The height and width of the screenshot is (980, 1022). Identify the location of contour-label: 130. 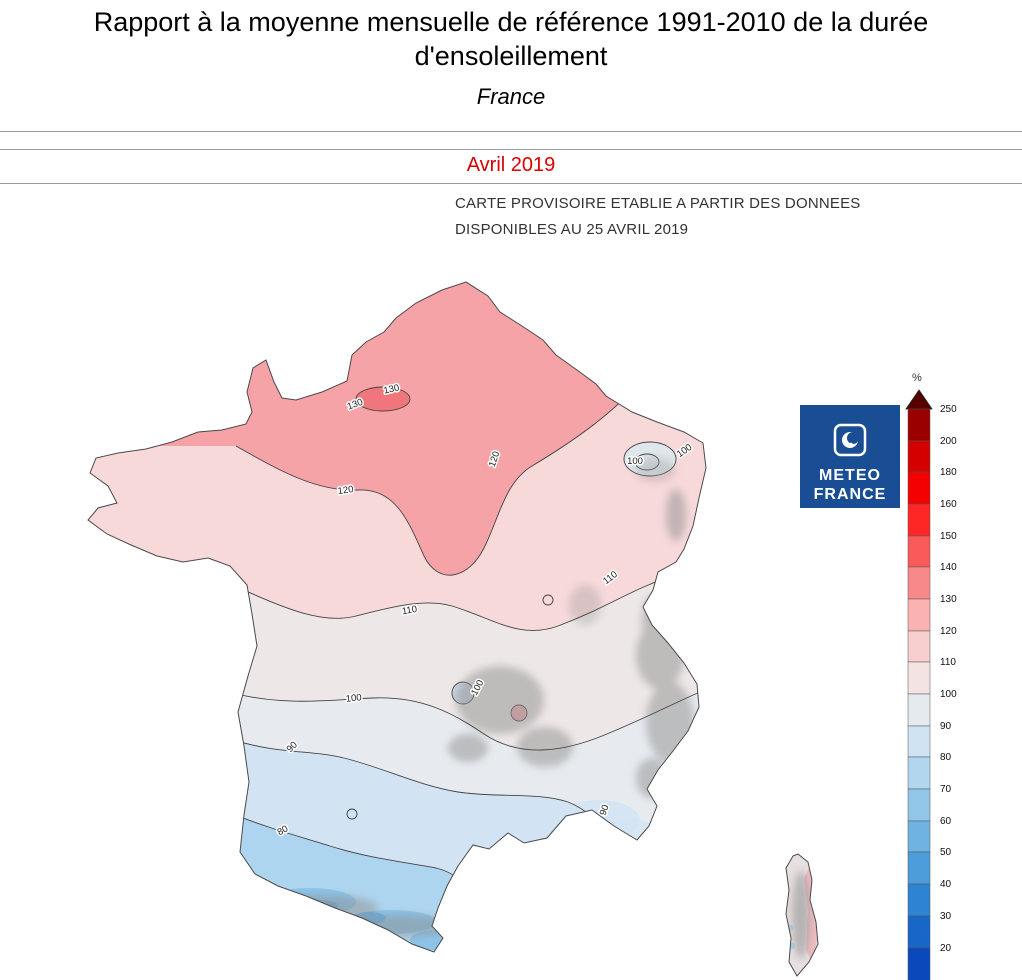
(392, 390).